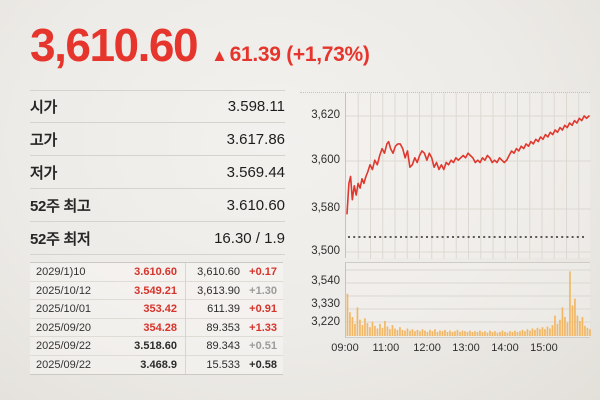 This screenshot has height=400, width=600. What do you see at coordinates (64, 290) in the screenshot?
I see `history-date: 2025/10/12` at bounding box center [64, 290].